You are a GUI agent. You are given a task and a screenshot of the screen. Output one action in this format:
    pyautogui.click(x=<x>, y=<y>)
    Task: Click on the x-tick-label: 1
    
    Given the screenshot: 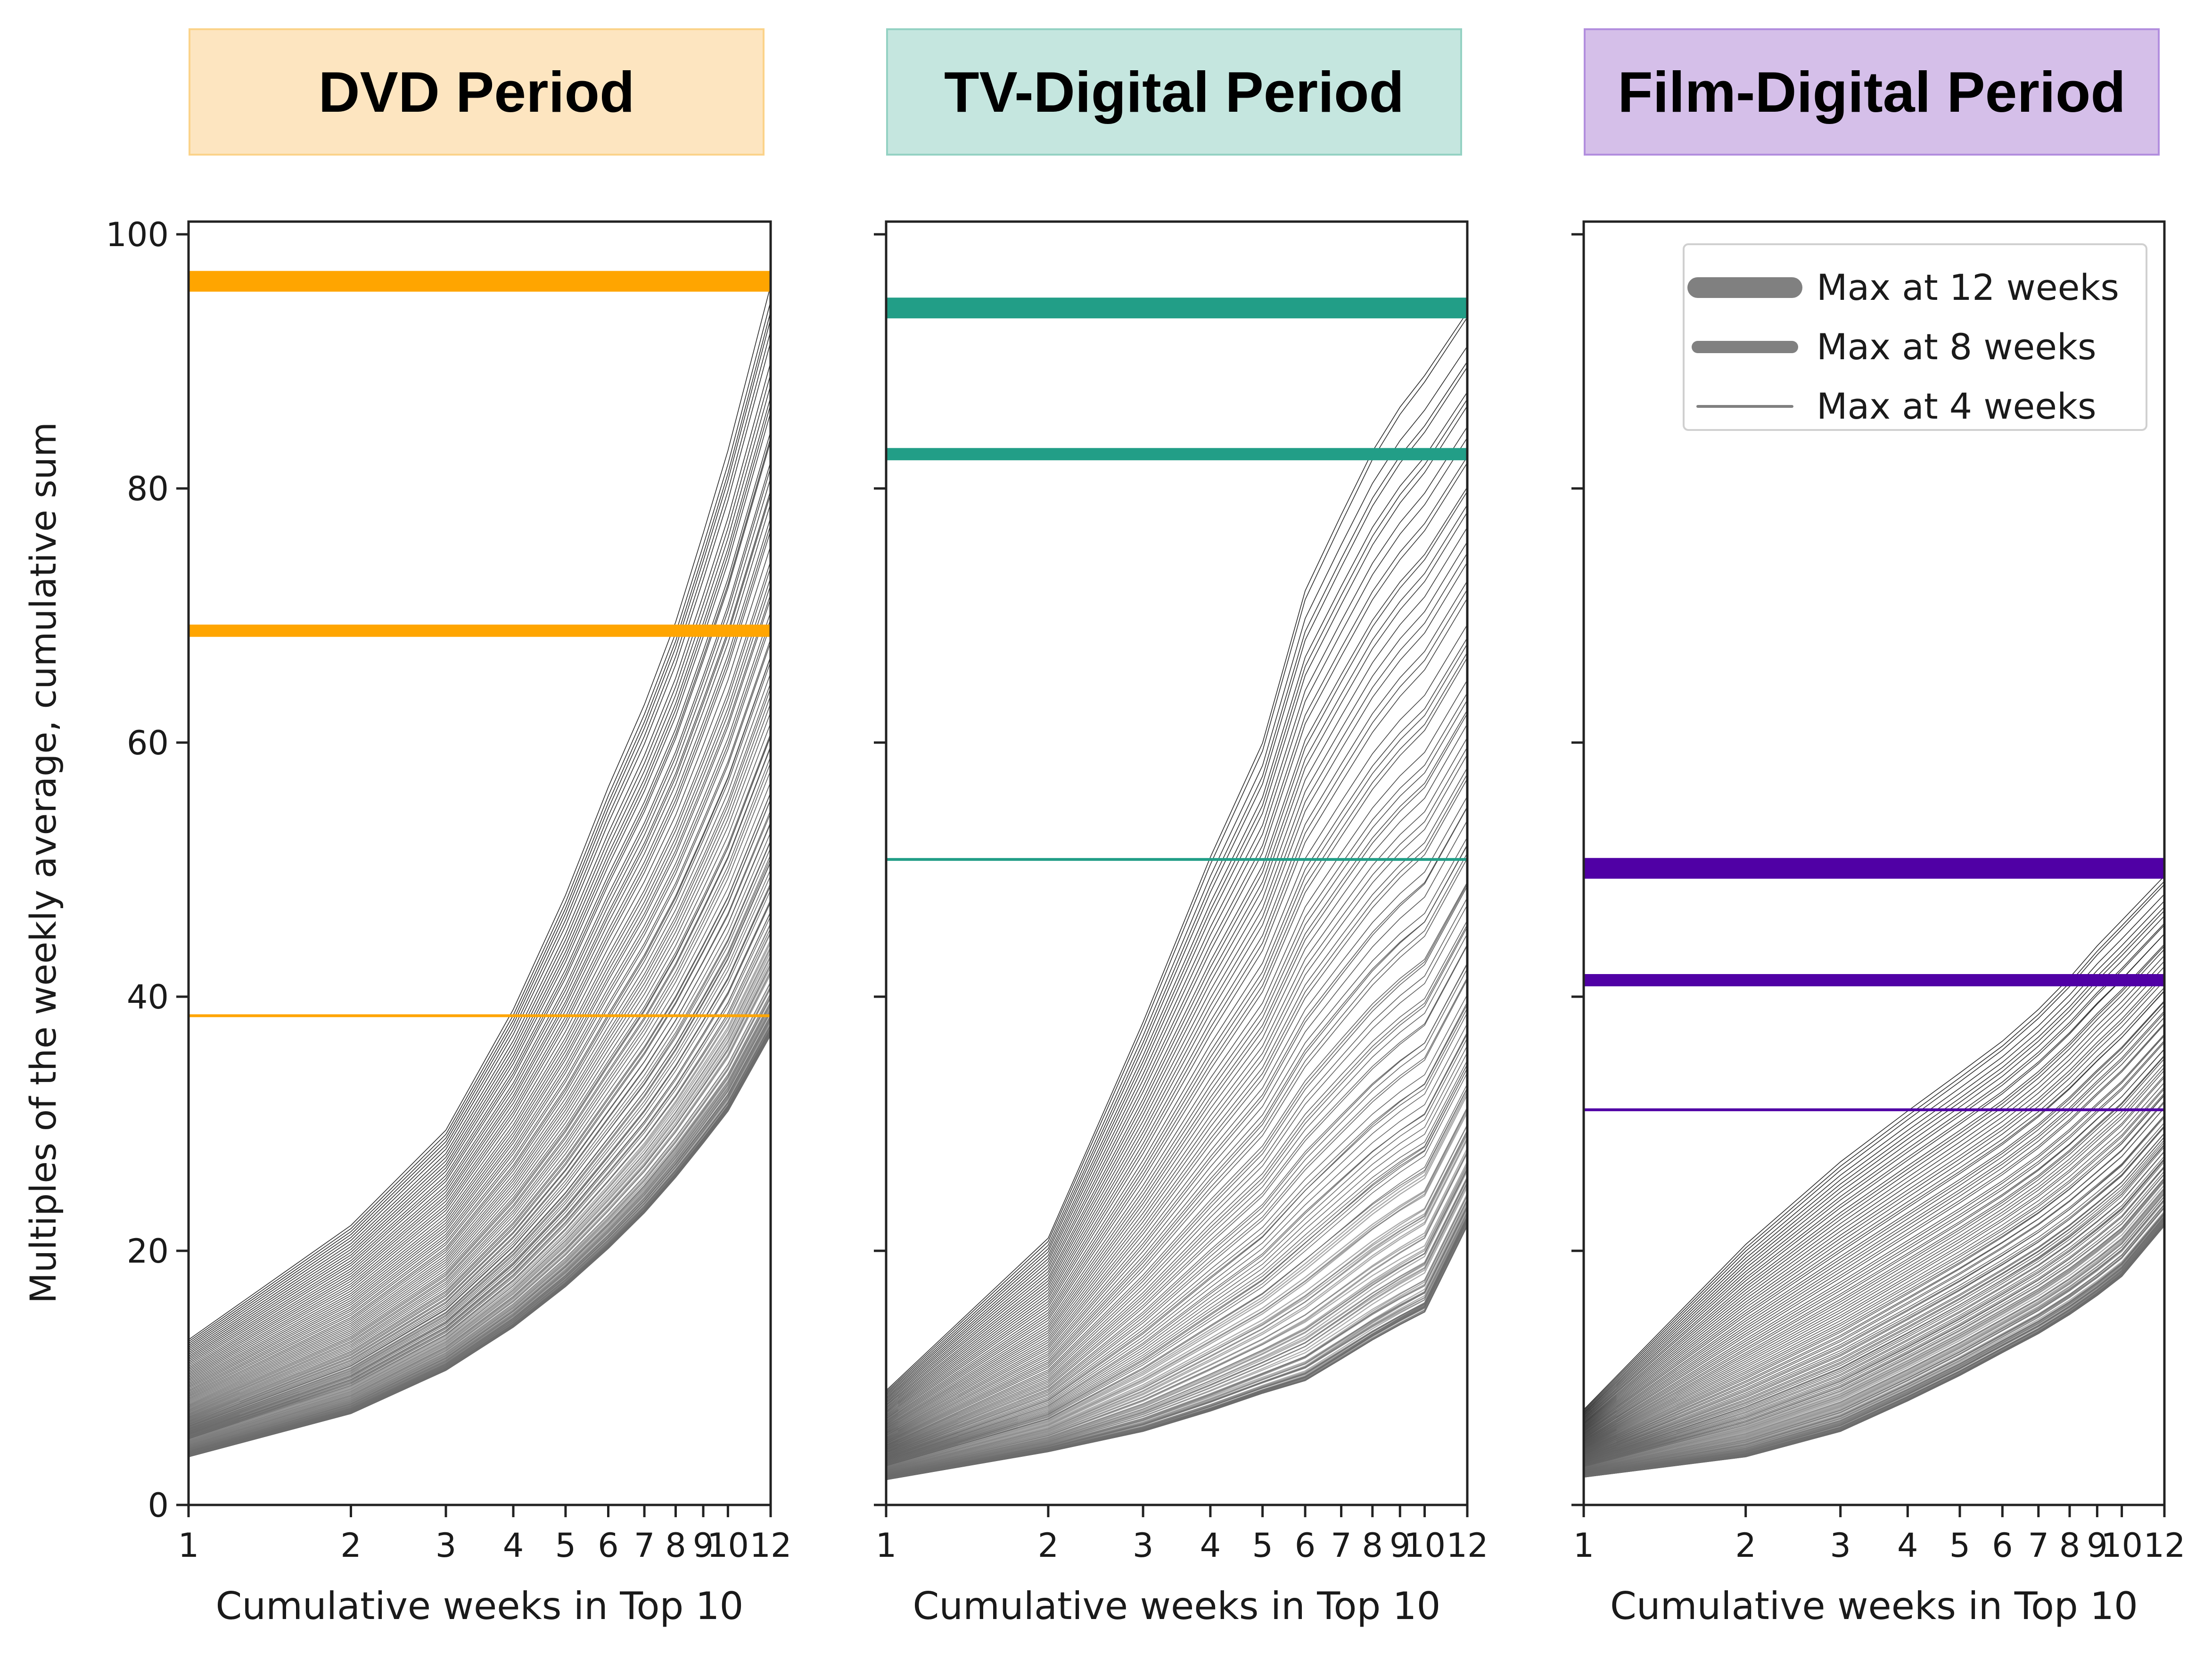 What is the action you would take?
    pyautogui.click(x=886, y=1545)
    